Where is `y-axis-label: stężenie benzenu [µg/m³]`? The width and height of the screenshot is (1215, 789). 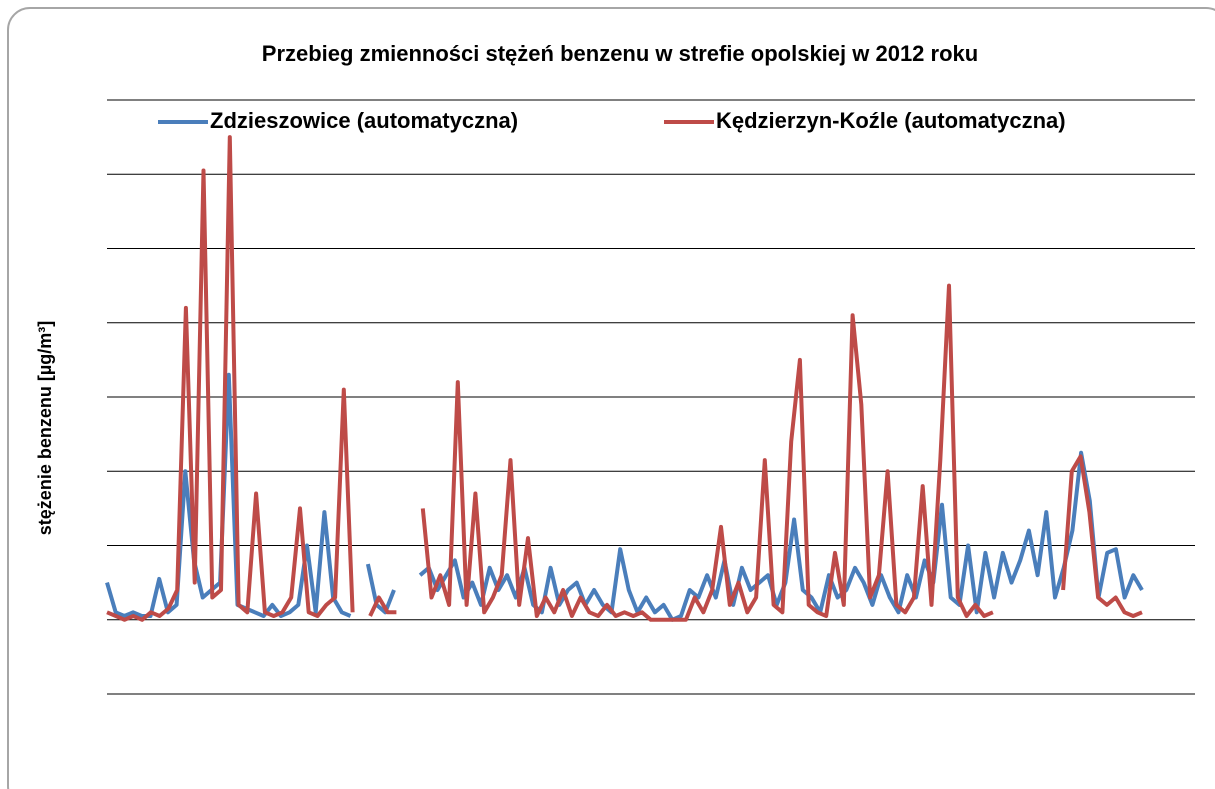
y-axis-label: stężenie benzenu [µg/m³] is located at coordinates (45, 428).